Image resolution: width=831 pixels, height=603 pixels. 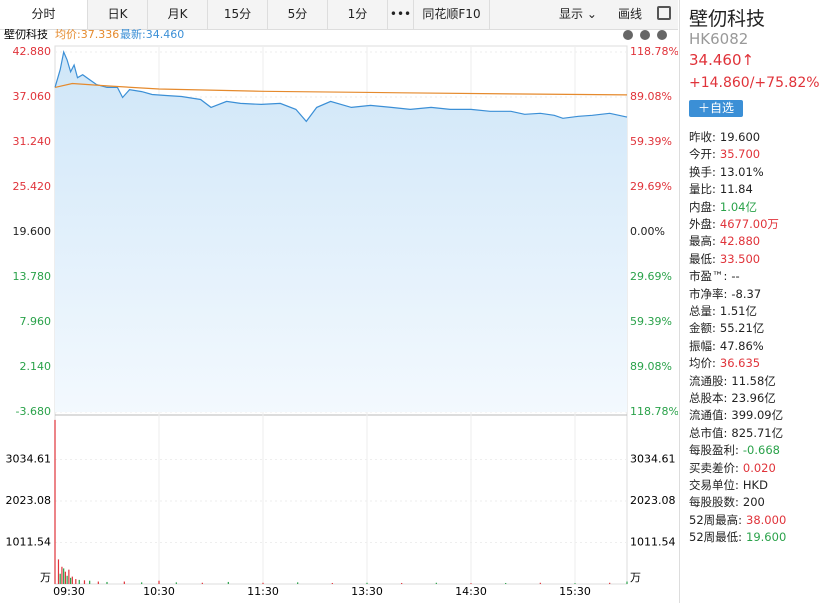 I want to click on y-tick-label: 2.140, so click(x=36, y=366).